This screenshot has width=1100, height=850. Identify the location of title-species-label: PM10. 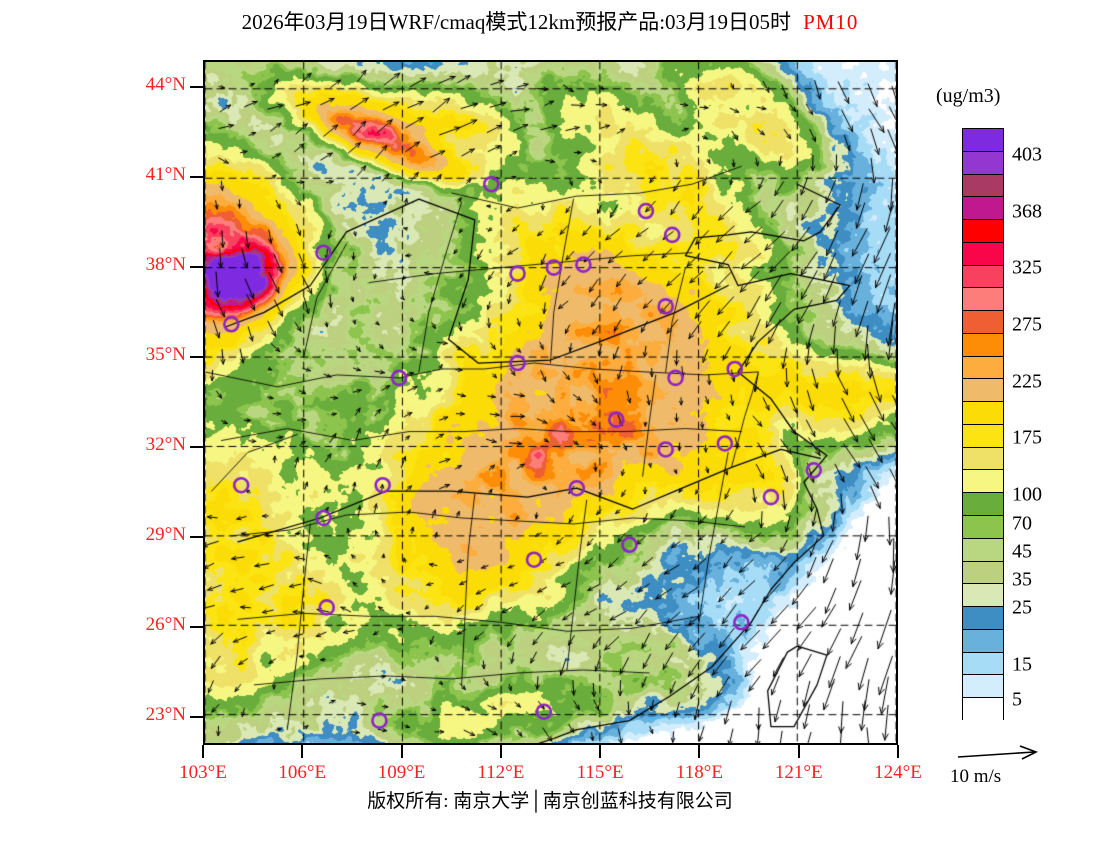
(831, 22).